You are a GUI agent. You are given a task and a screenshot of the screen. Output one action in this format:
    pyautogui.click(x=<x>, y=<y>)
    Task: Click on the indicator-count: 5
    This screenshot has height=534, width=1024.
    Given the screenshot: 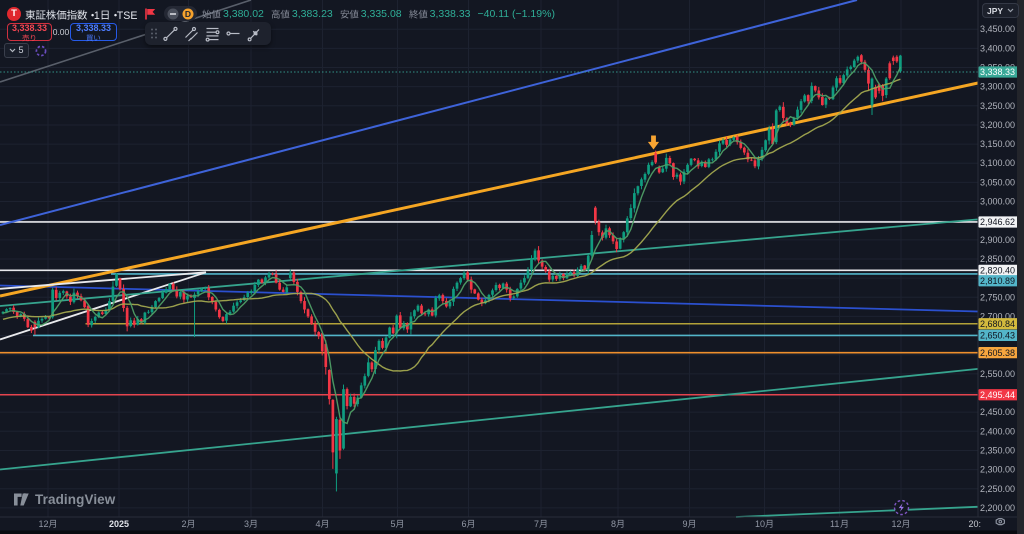 What is the action you would take?
    pyautogui.click(x=21, y=50)
    